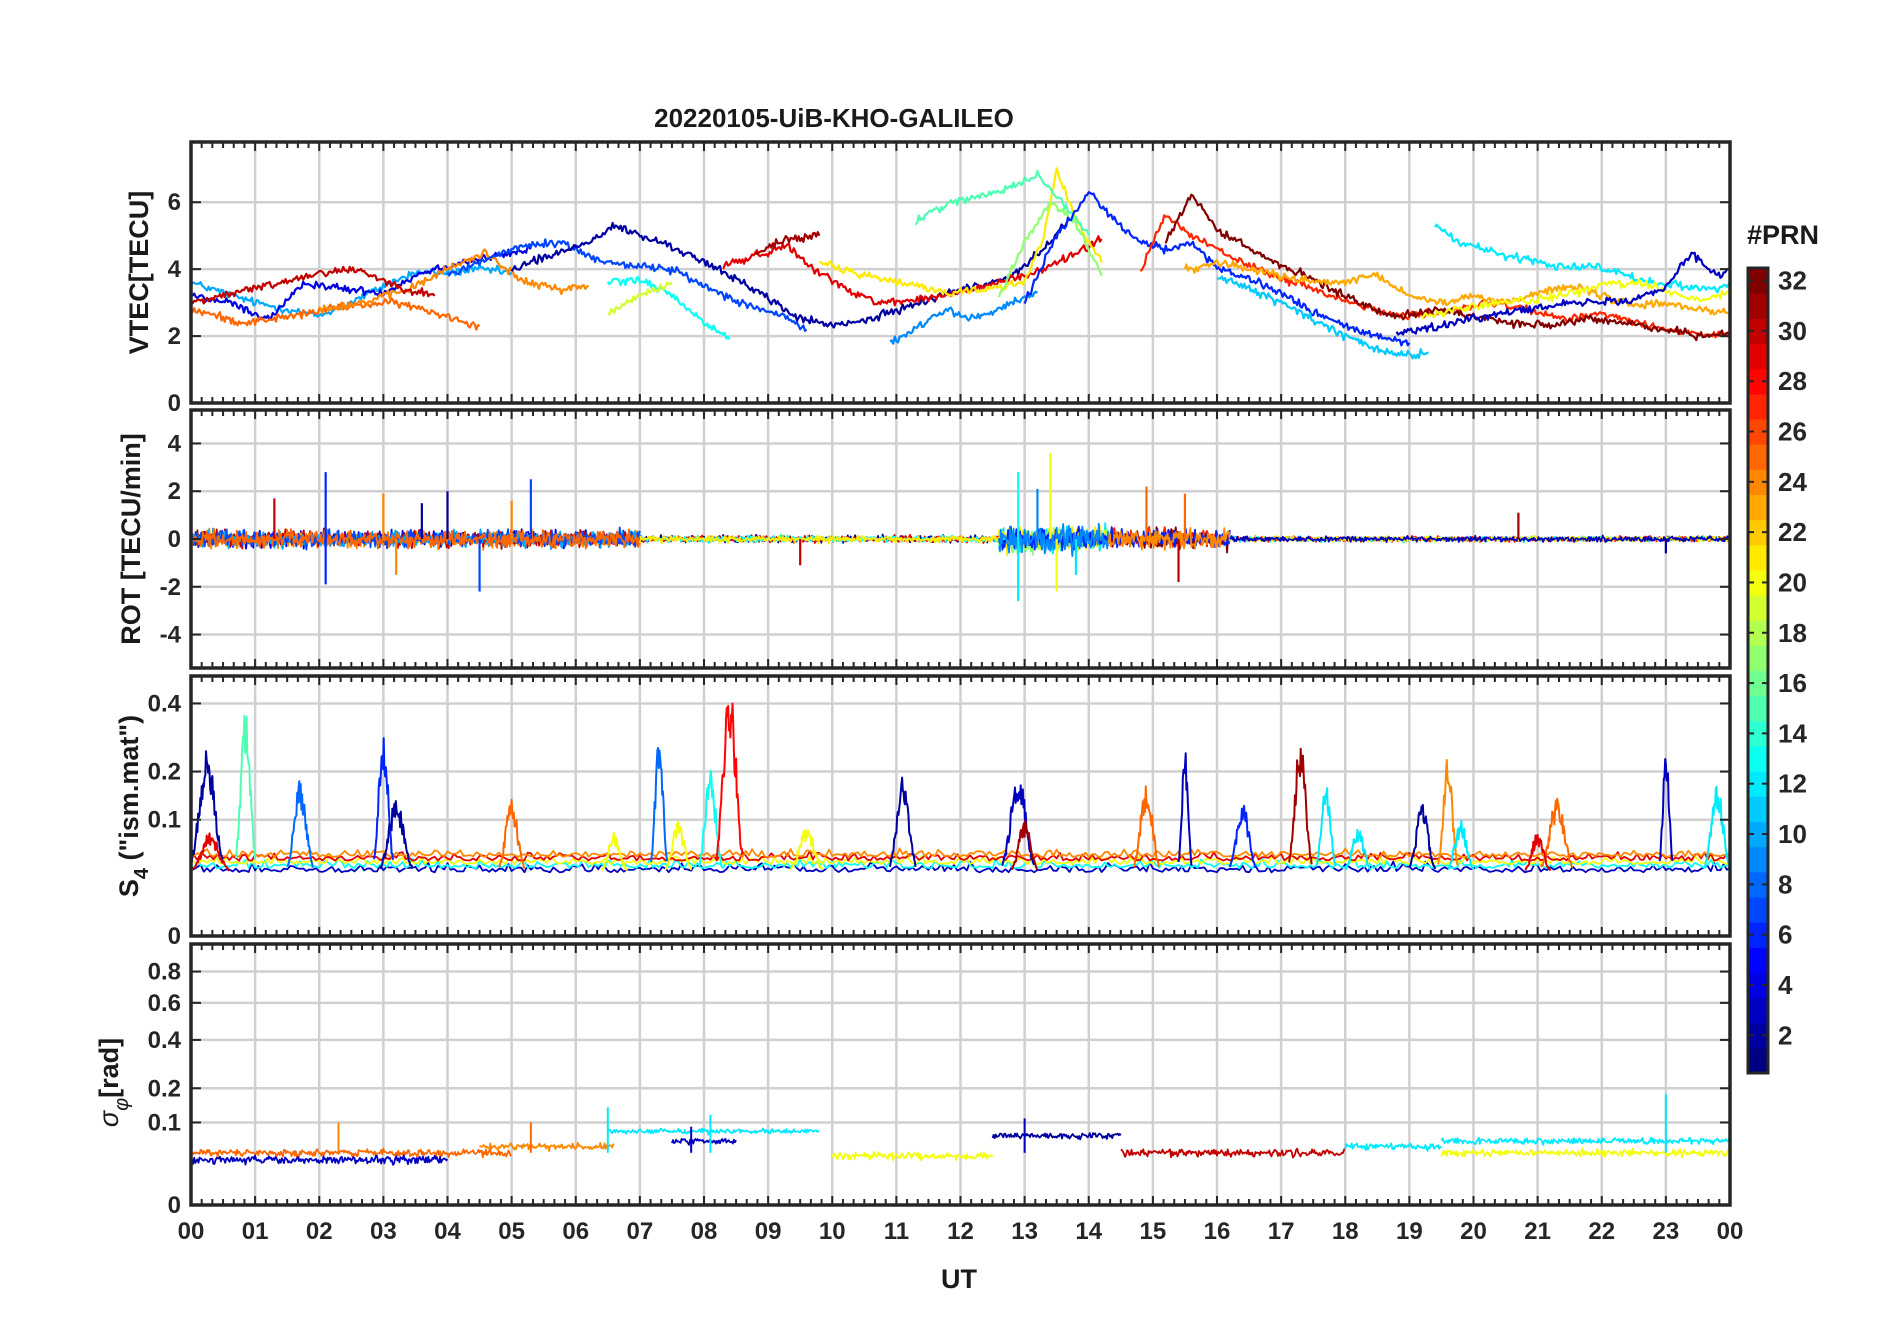 This screenshot has width=1902, height=1330. I want to click on y-tick-label: -2, so click(170, 587).